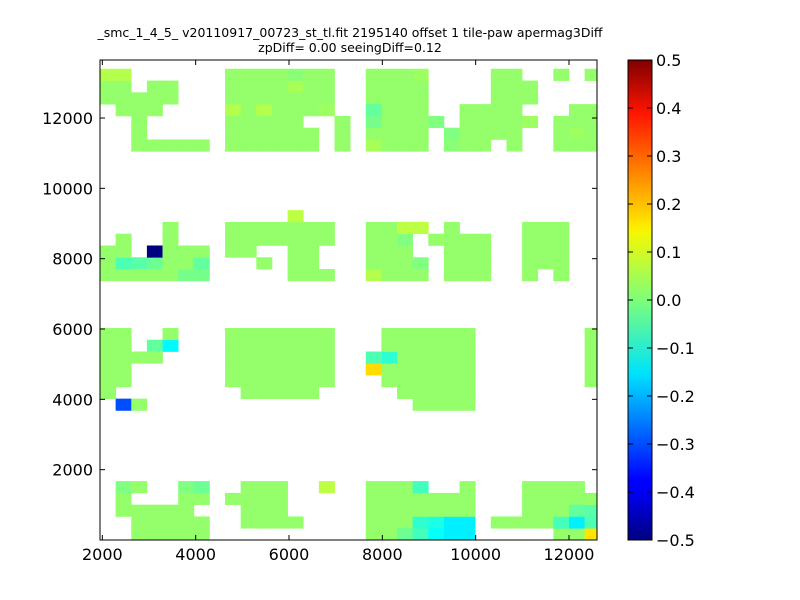  What do you see at coordinates (668, 156) in the screenshot?
I see `colorbar-tick-label: 0.3` at bounding box center [668, 156].